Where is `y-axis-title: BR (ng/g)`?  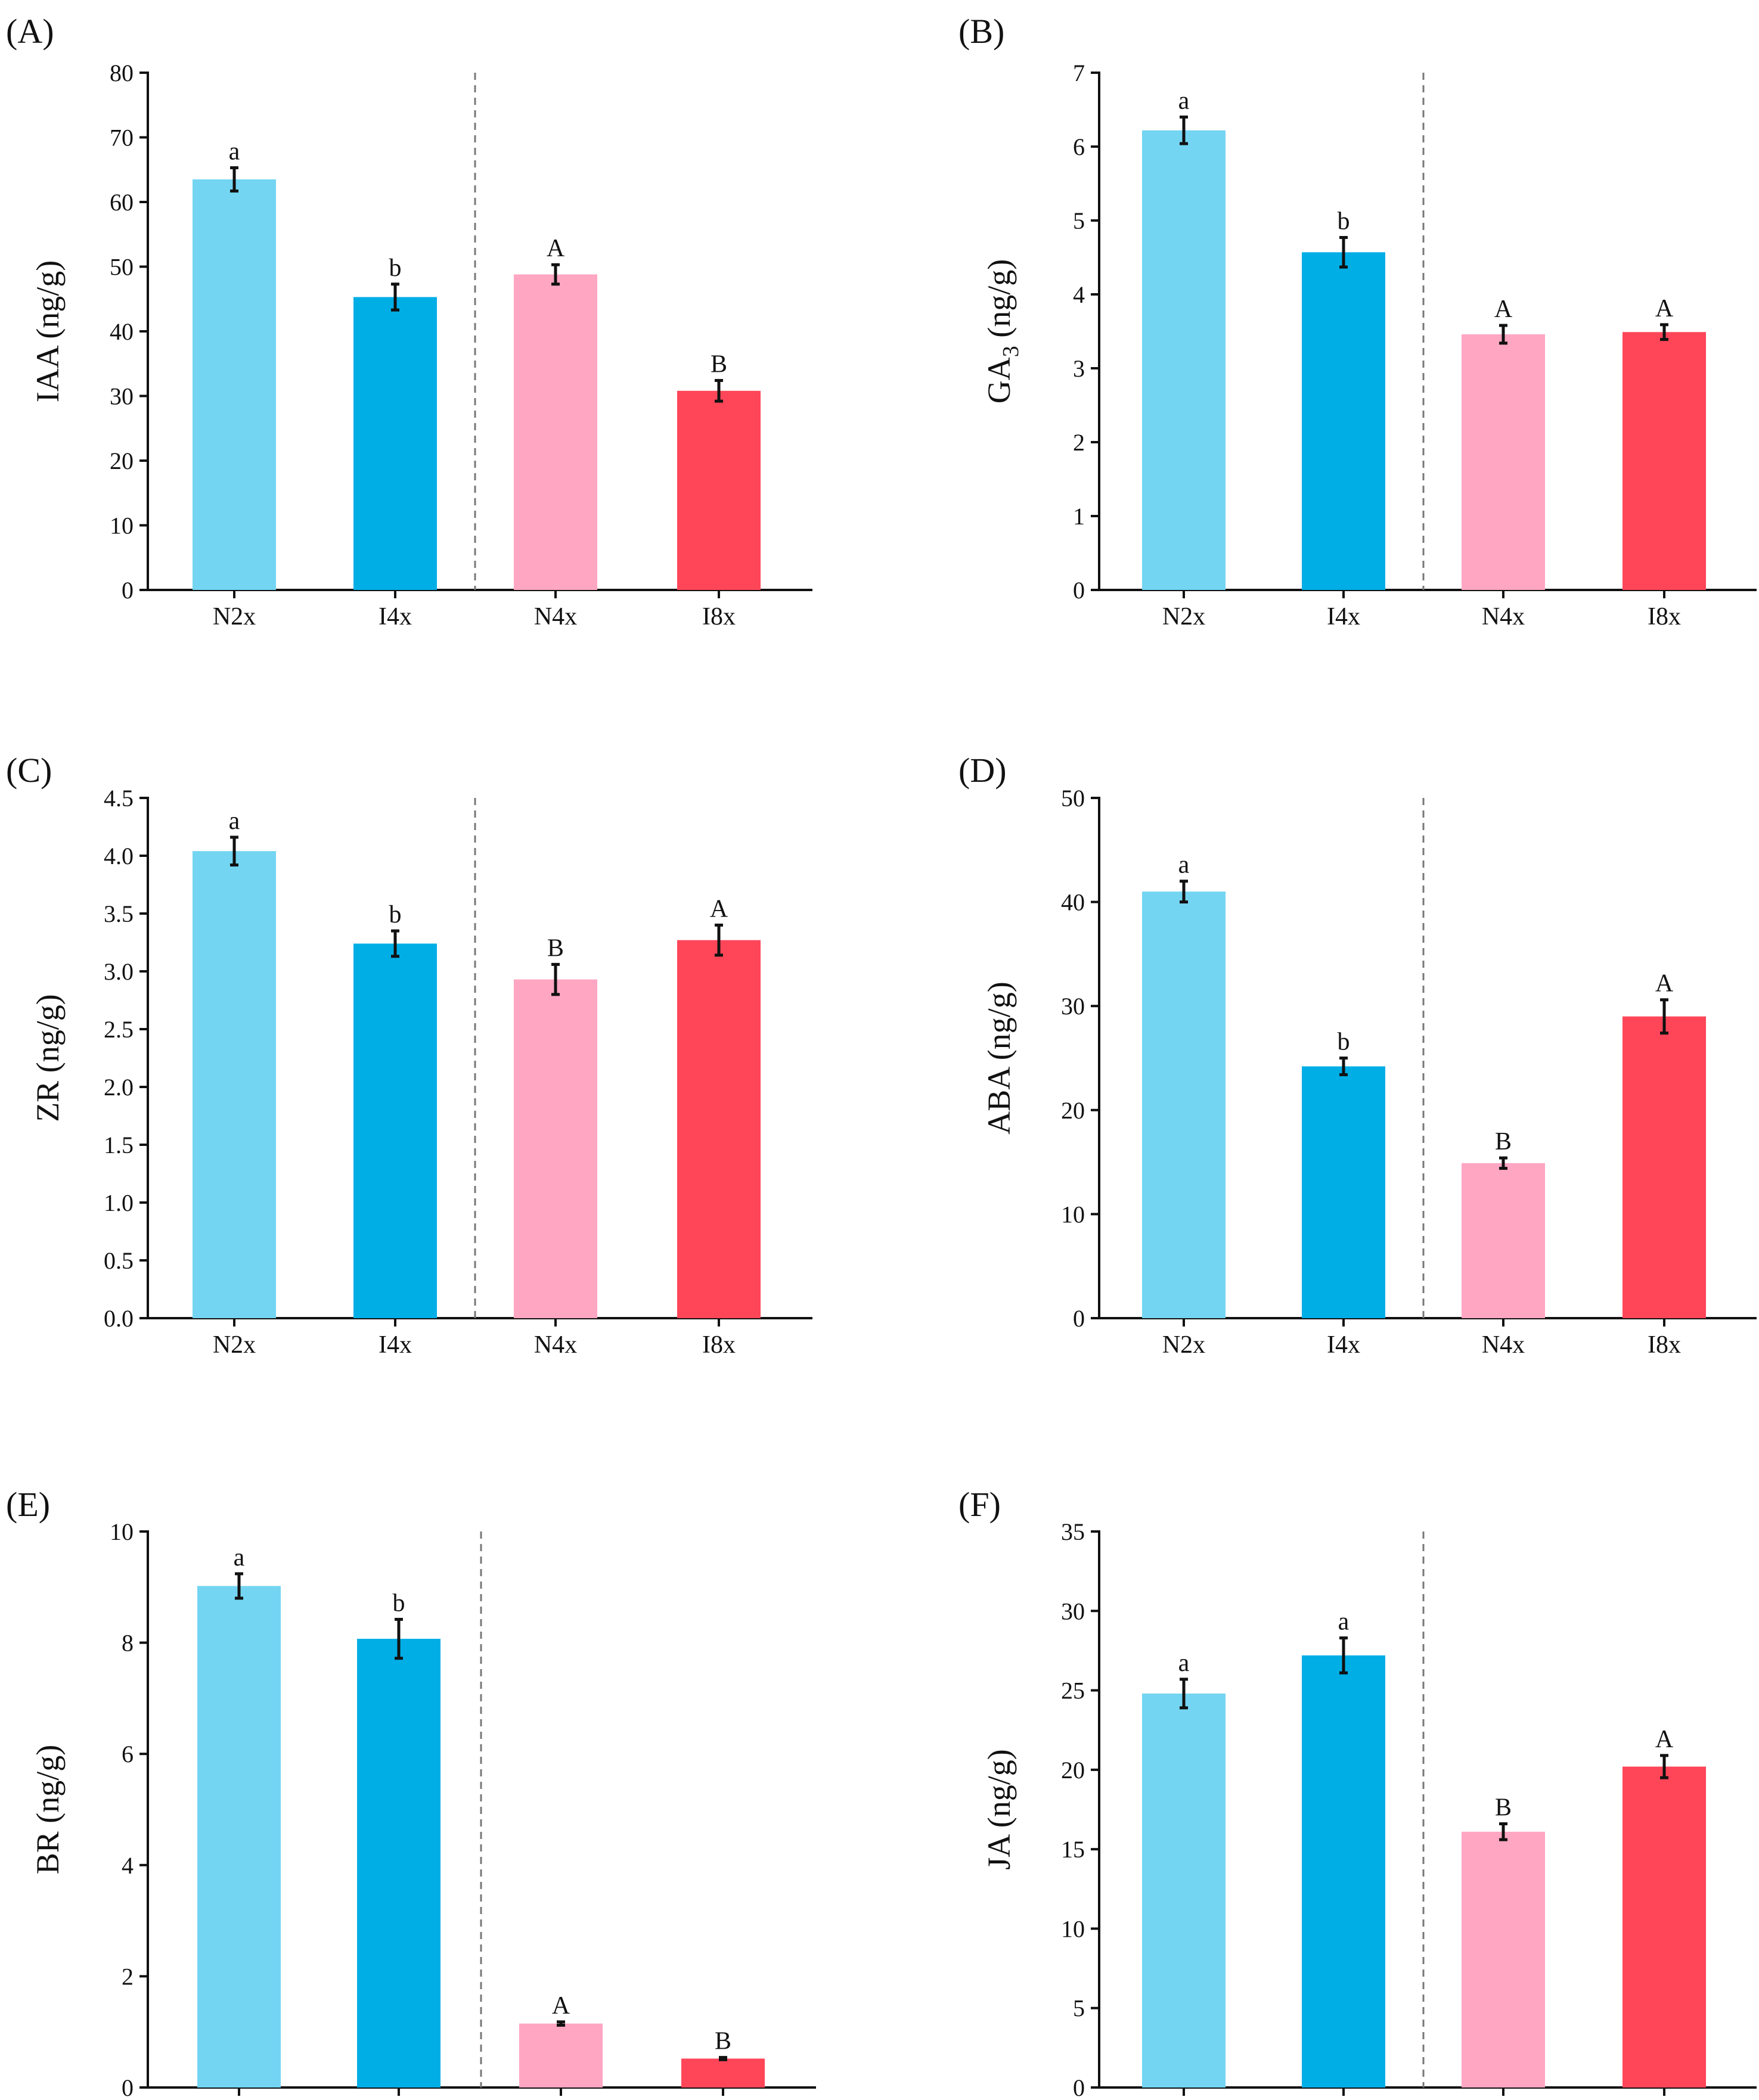 y-axis-title: BR (ng/g) is located at coordinates (48, 1810).